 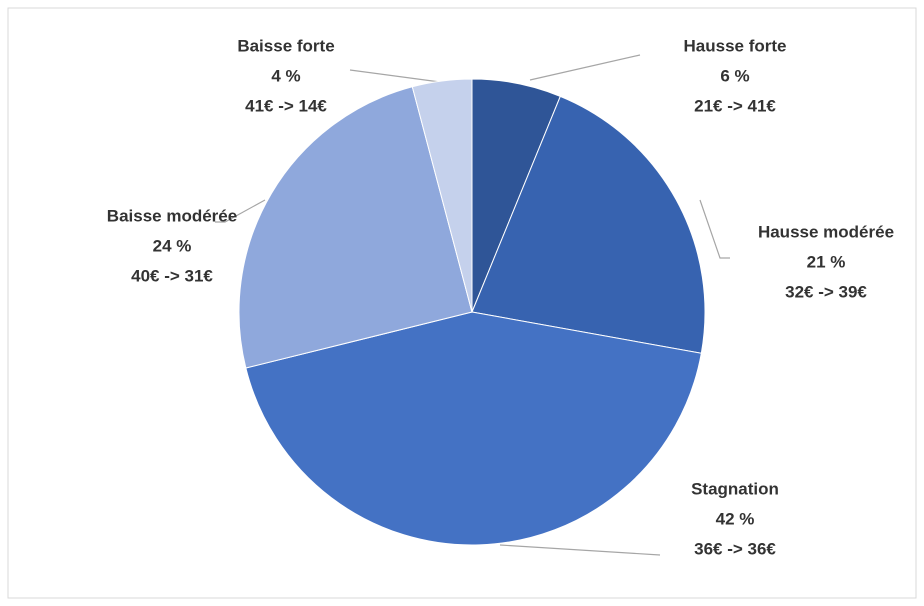 What do you see at coordinates (734, 75) in the screenshot?
I see `slice-value-label: 6 %` at bounding box center [734, 75].